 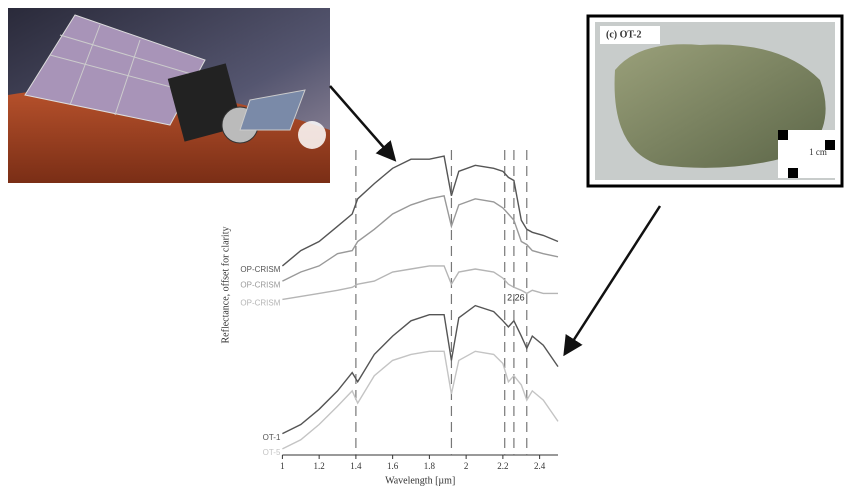 What do you see at coordinates (466, 466) in the screenshot?
I see `x-tick-label: 2` at bounding box center [466, 466].